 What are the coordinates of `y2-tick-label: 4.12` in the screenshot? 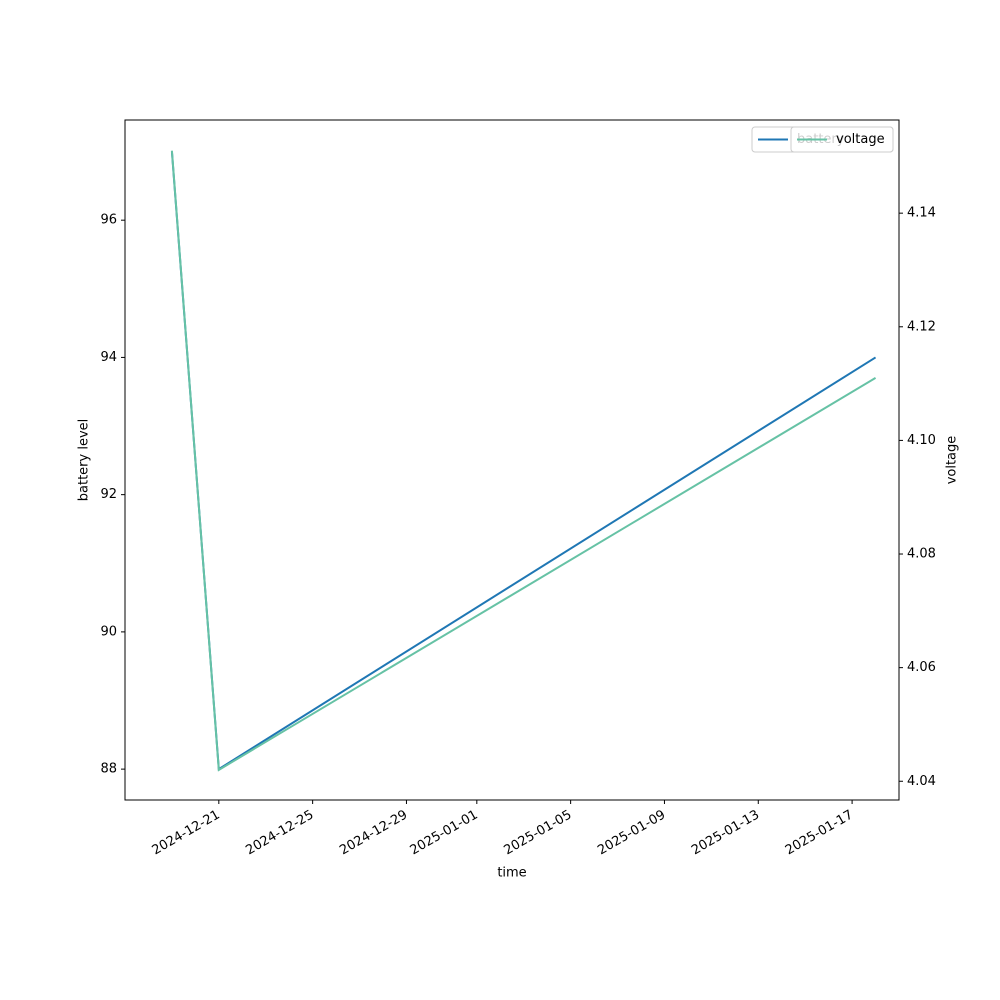 It's located at (921, 326).